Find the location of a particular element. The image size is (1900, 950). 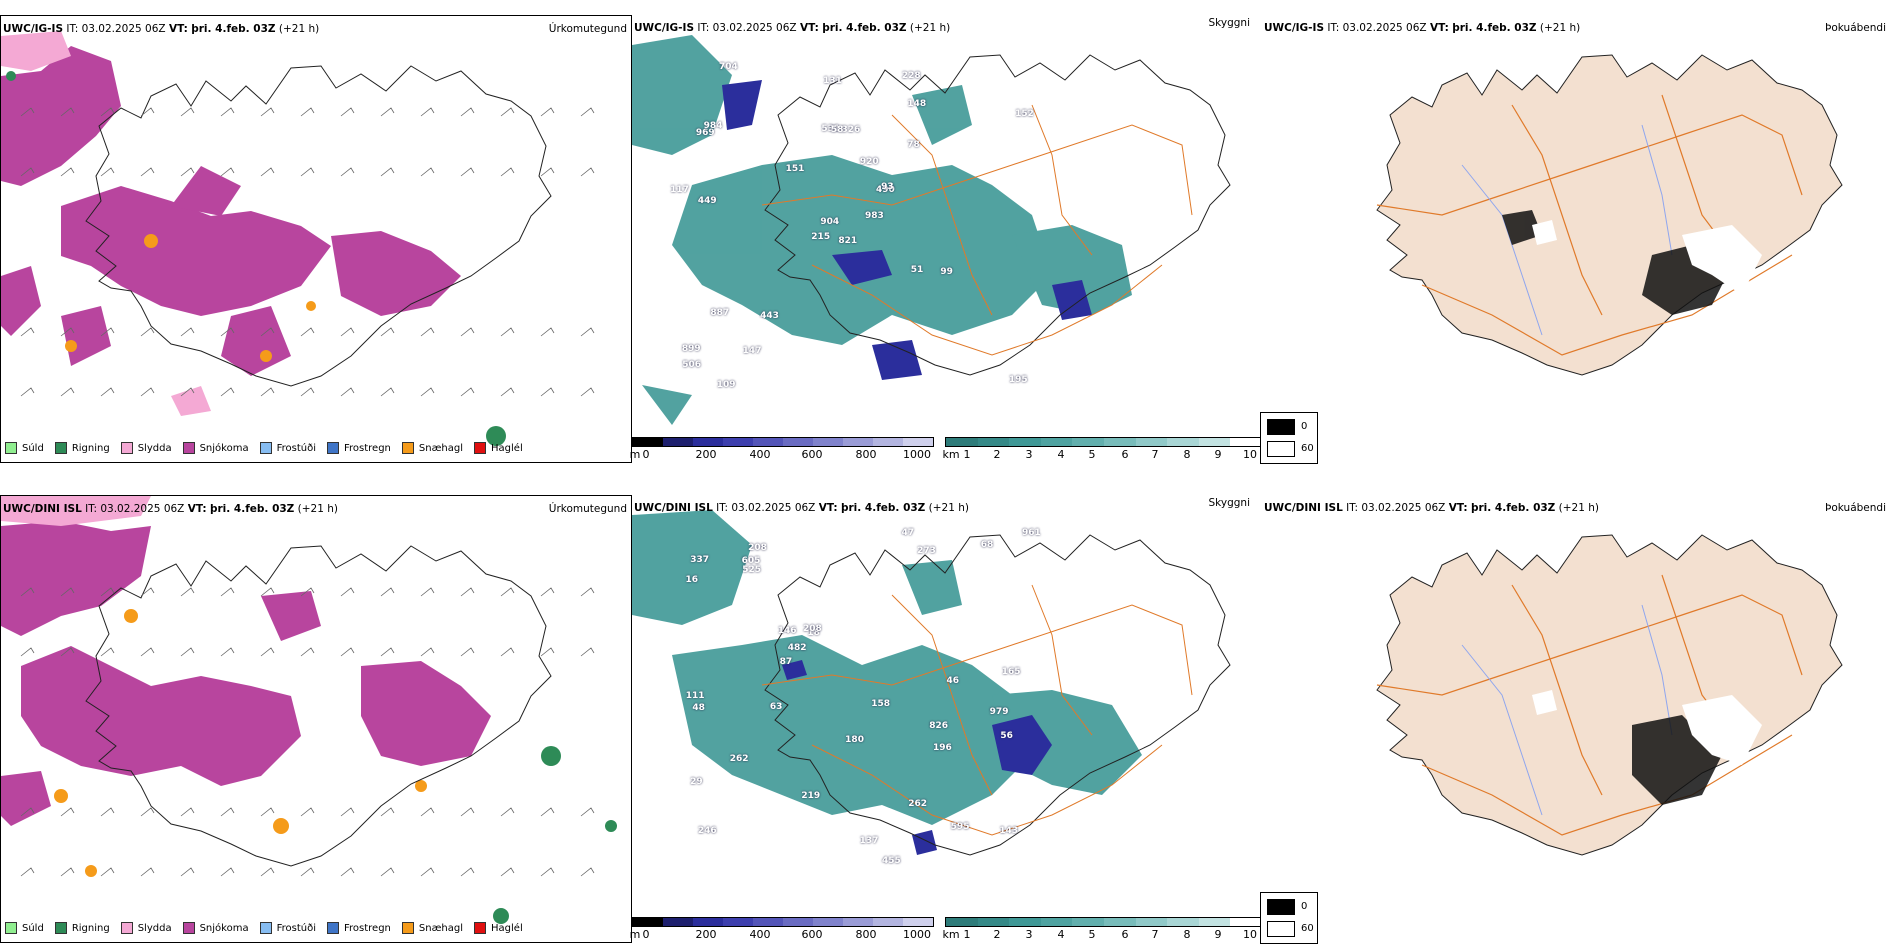

cloud-base-label: 143 is located at coordinates (1009, 831).